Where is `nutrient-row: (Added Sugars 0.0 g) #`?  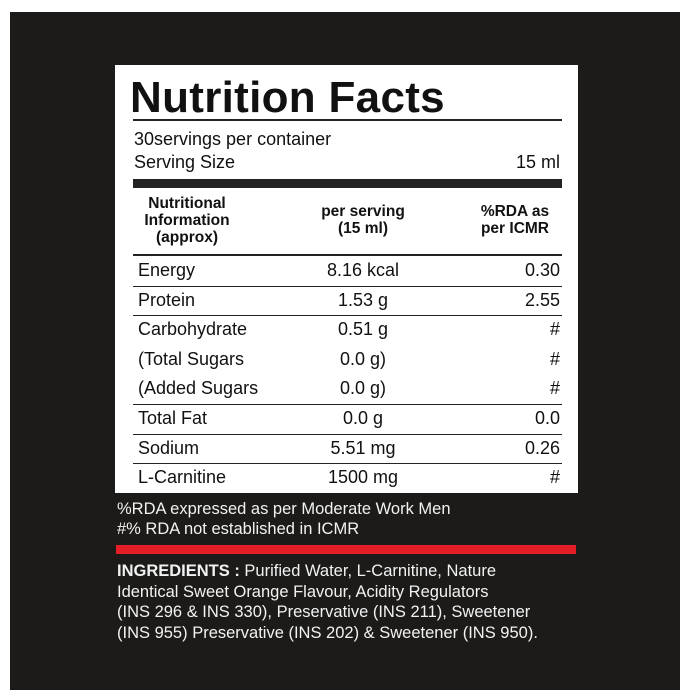
nutrient-row: (Added Sugars 0.0 g) # is located at coordinates (347, 388).